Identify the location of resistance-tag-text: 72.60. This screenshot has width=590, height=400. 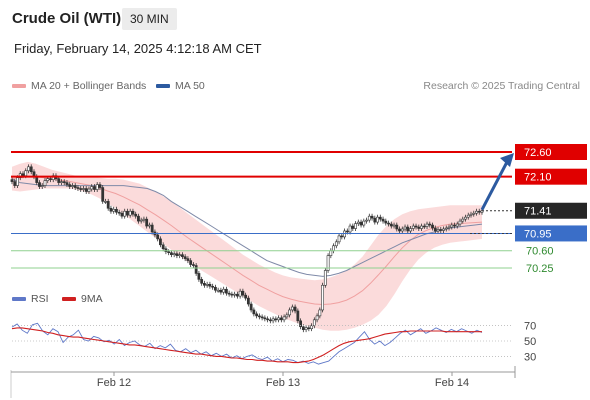
(538, 153).